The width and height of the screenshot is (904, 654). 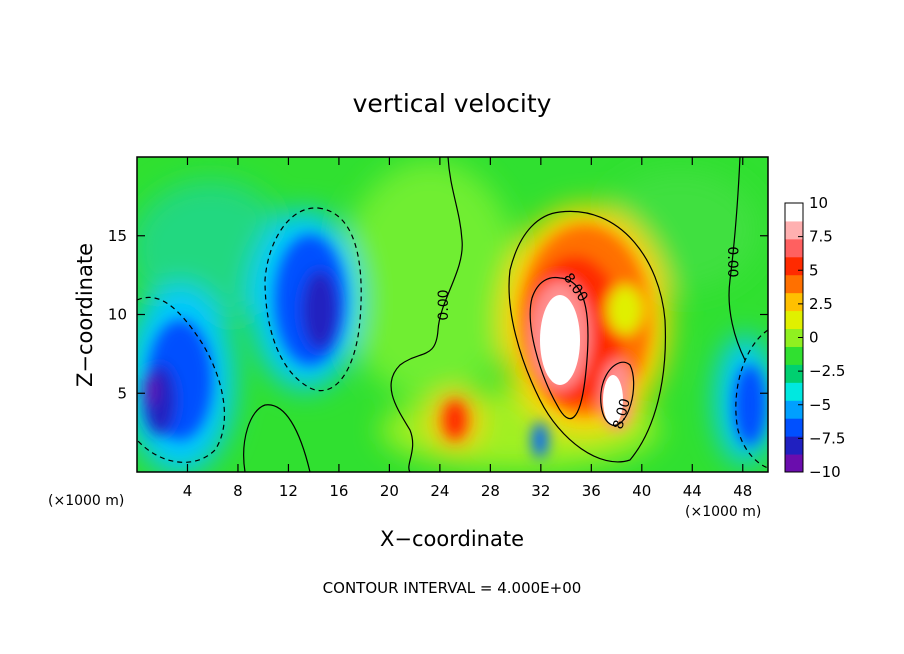 I want to click on colorbar-tick-label: 2.5, so click(x=821, y=304).